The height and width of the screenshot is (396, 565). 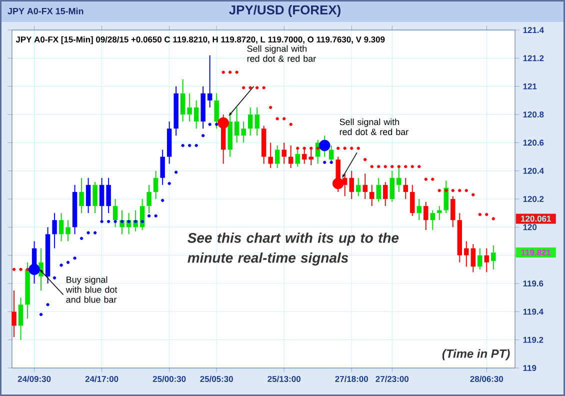 I want to click on y-tick-label: 120.4, so click(x=533, y=171).